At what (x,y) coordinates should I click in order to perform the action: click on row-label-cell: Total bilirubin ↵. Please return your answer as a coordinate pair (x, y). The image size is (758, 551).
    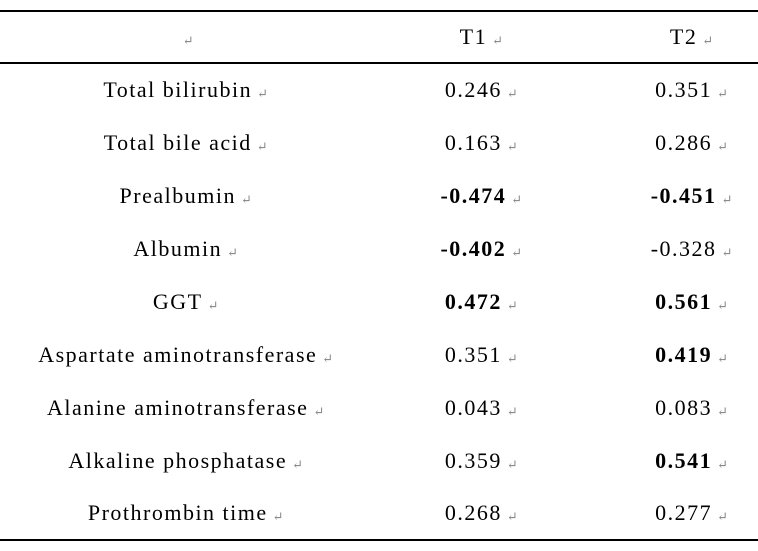
    Looking at the image, I should click on (185, 89).